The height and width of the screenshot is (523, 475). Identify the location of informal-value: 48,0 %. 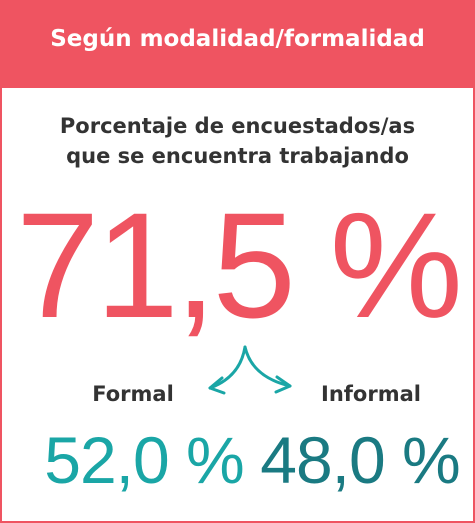
(360, 460).